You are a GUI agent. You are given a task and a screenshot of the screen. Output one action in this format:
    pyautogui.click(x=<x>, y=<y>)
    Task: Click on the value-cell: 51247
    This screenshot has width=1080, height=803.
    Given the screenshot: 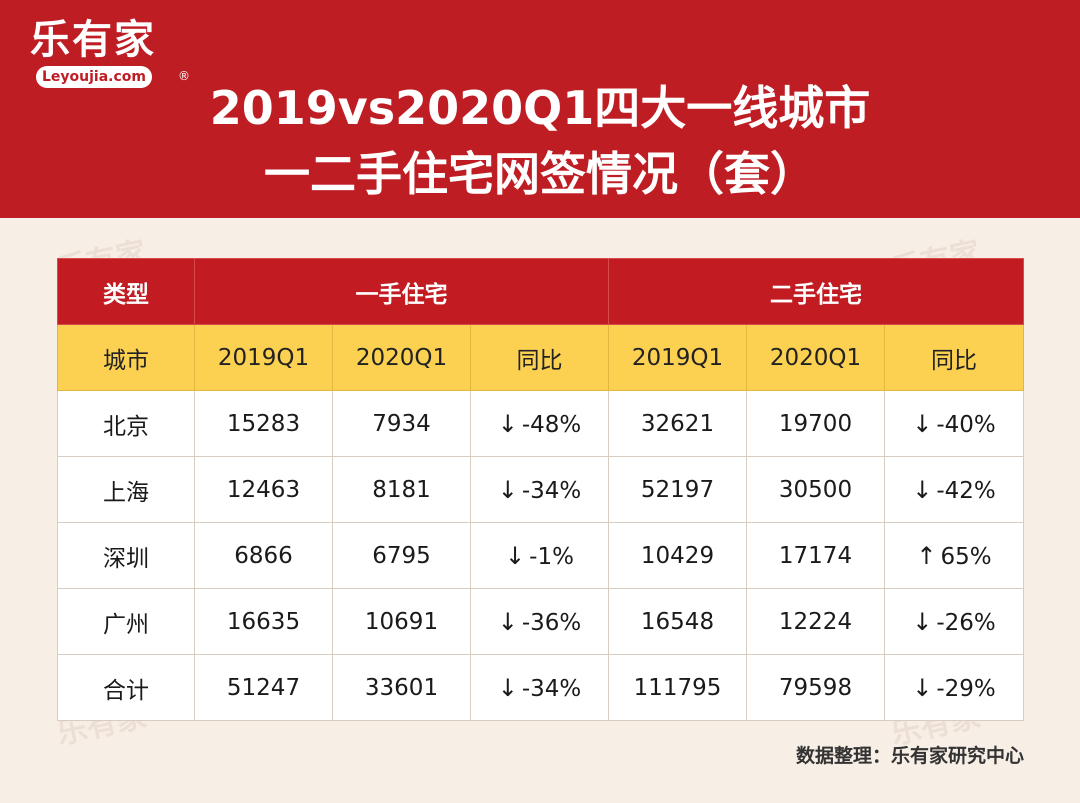 What is the action you would take?
    pyautogui.click(x=263, y=687)
    